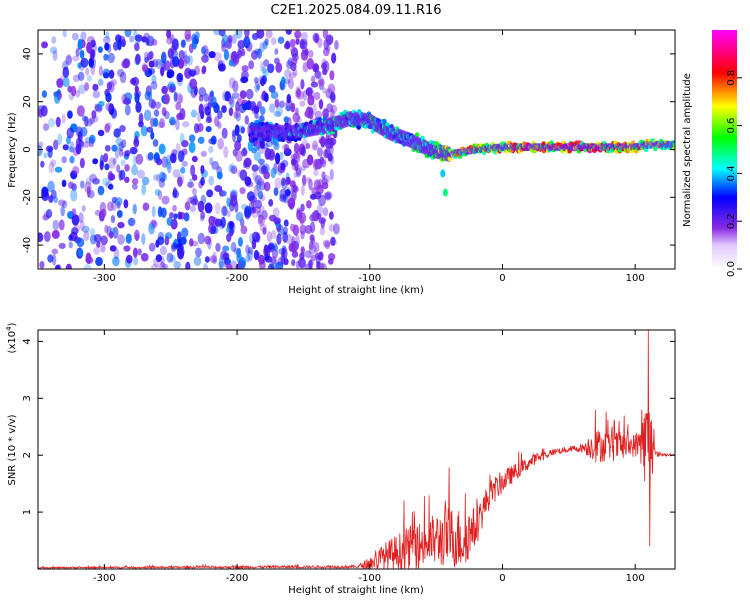 The image size is (750, 600). I want to click on colorbar-ticks: 0.0 0.2 0.4 0.6 0.8, so click(734, 173).